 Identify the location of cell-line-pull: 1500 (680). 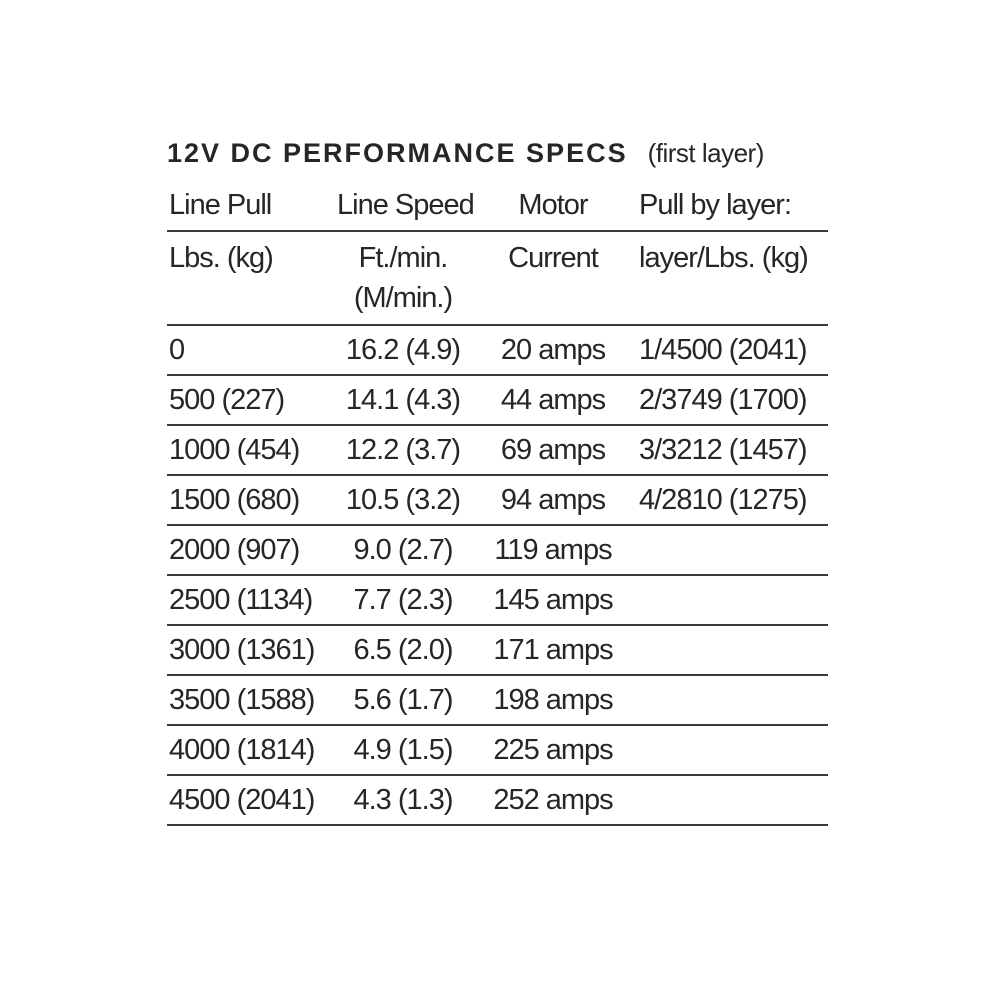
(252, 500).